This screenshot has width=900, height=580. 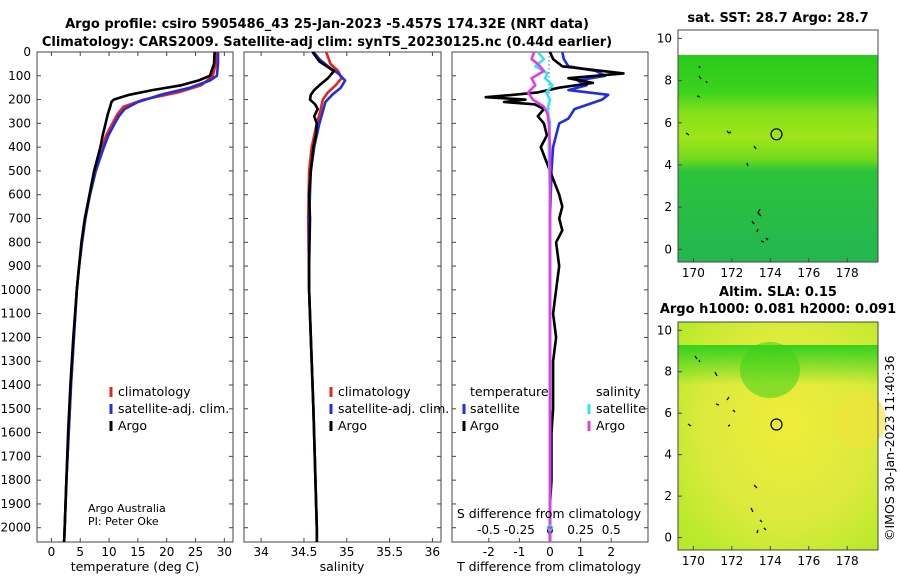 What do you see at coordinates (15, 337) in the screenshot?
I see `y-tick-label: 1200` at bounding box center [15, 337].